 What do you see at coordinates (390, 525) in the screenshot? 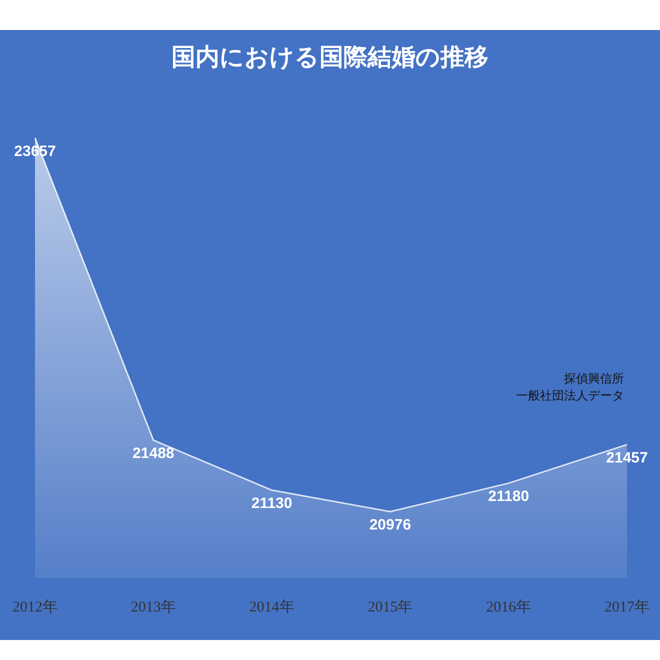
I see `data-label: 20976` at bounding box center [390, 525].